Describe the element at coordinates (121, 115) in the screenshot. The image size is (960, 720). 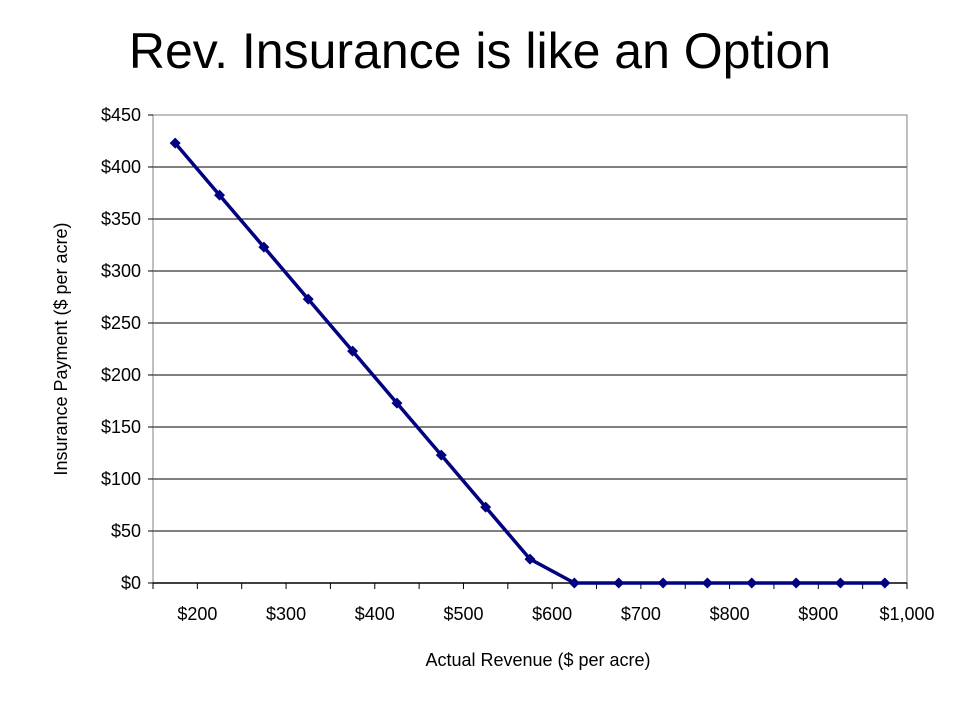
I see `y-tick-label: $450` at that location.